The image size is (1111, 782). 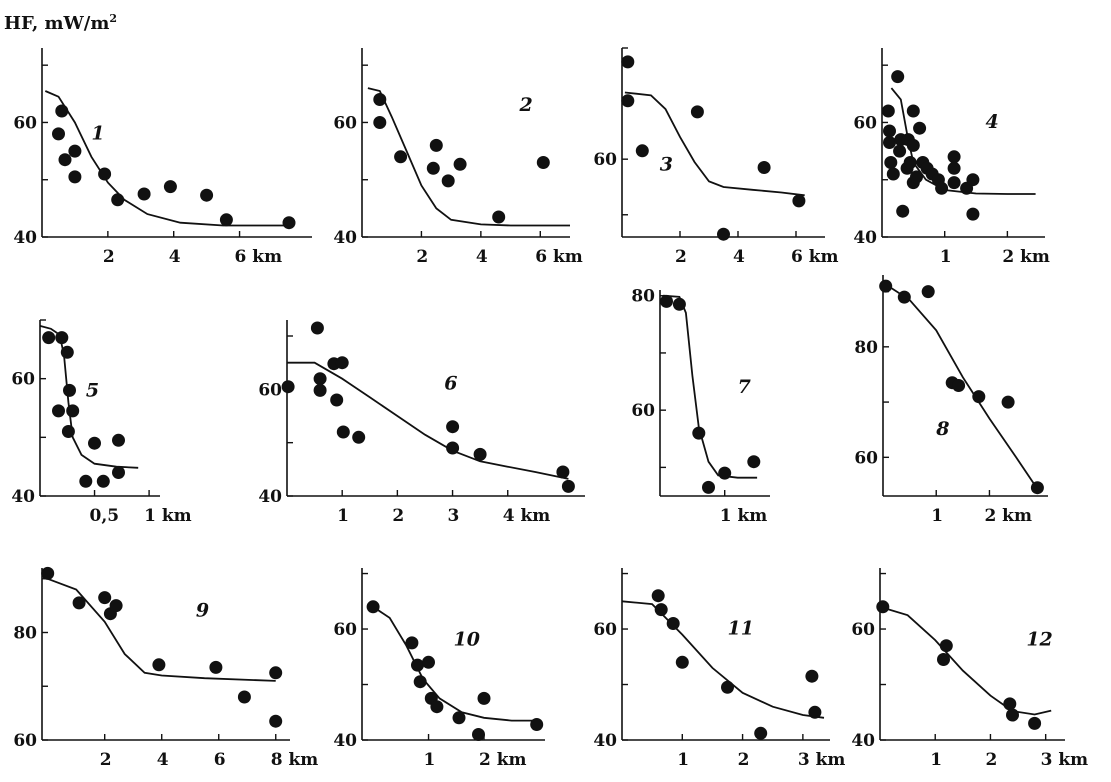 I want to click on panel-label: 11, so click(x=741, y=629).